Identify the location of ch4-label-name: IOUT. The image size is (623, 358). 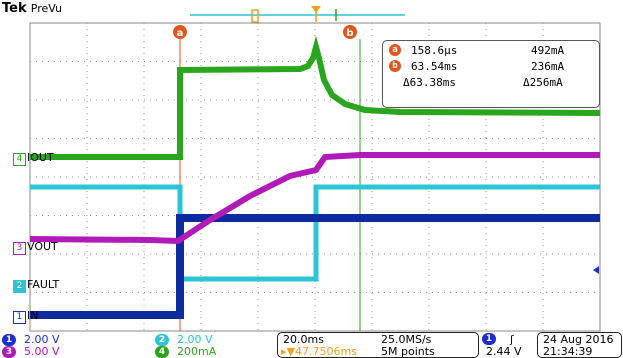
(40, 157).